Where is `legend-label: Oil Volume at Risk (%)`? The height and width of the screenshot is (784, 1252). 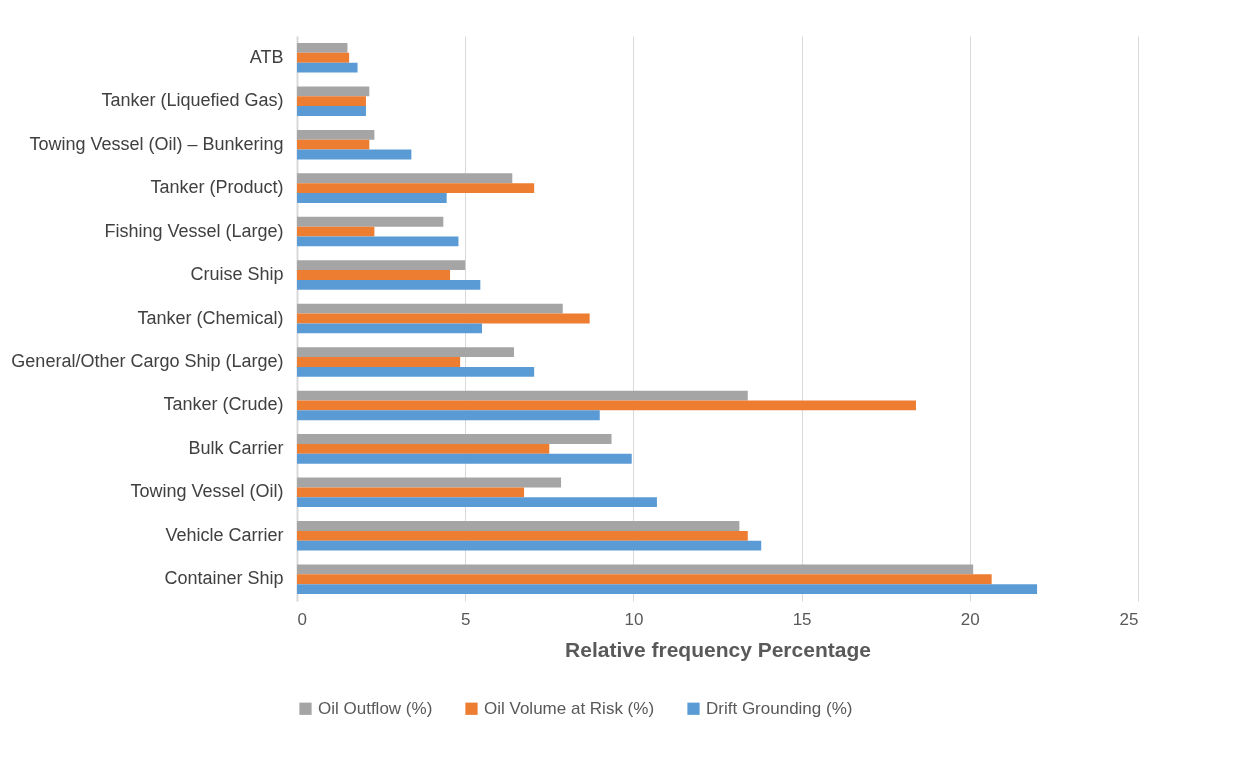
legend-label: Oil Volume at Risk (%) is located at coordinates (569, 708).